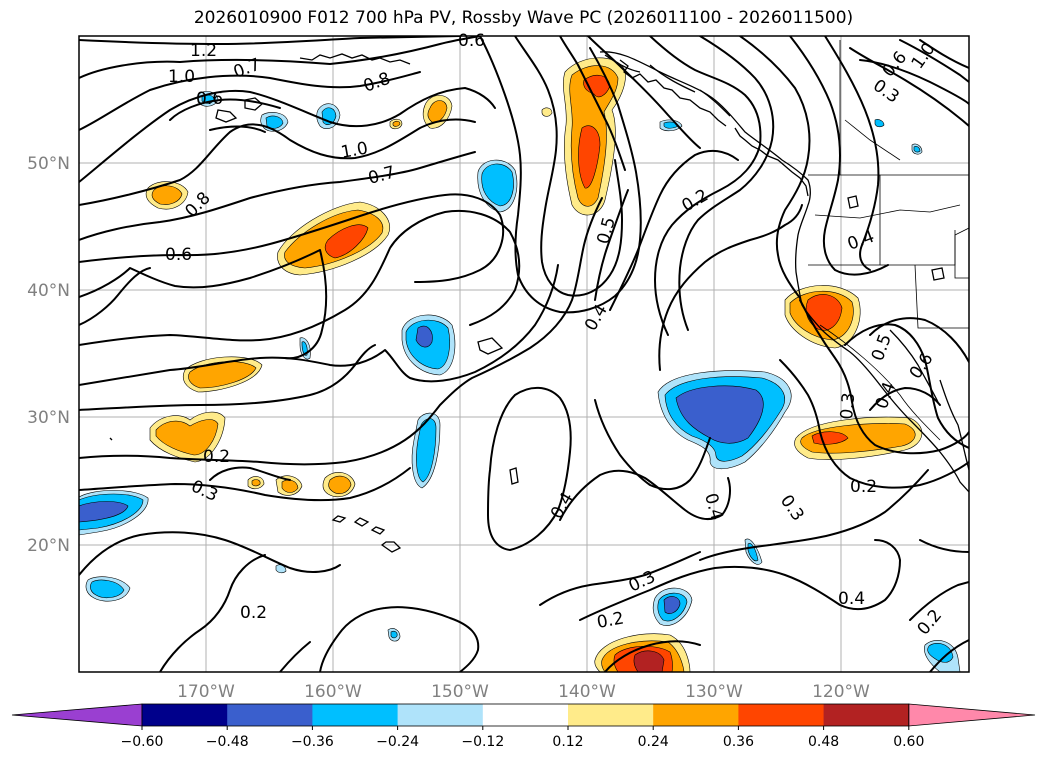  I want to click on colorbar-tick-label: −0.48, so click(227, 742).